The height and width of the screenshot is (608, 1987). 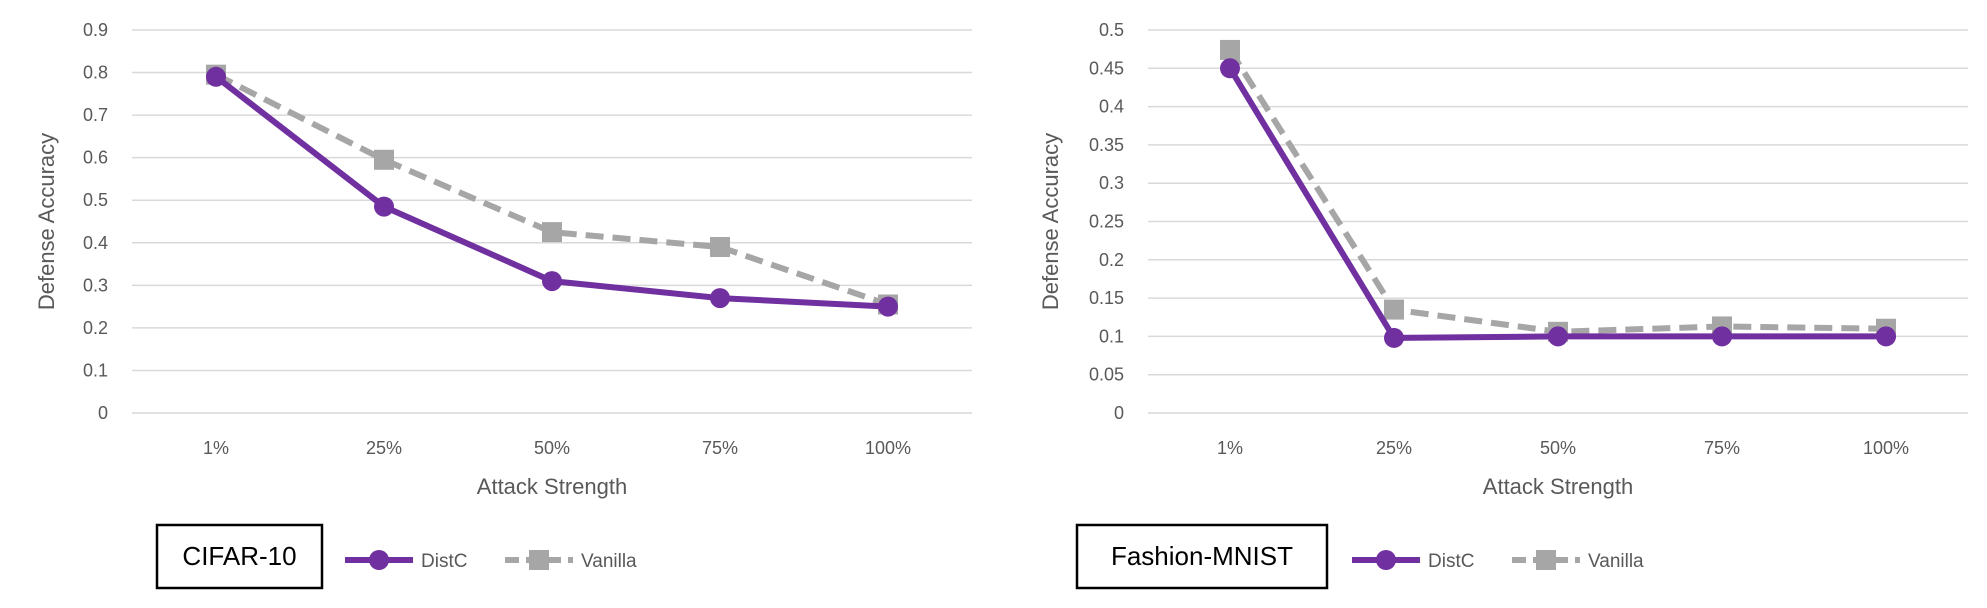 What do you see at coordinates (1106, 375) in the screenshot?
I see `y-tick-label: 0.05` at bounding box center [1106, 375].